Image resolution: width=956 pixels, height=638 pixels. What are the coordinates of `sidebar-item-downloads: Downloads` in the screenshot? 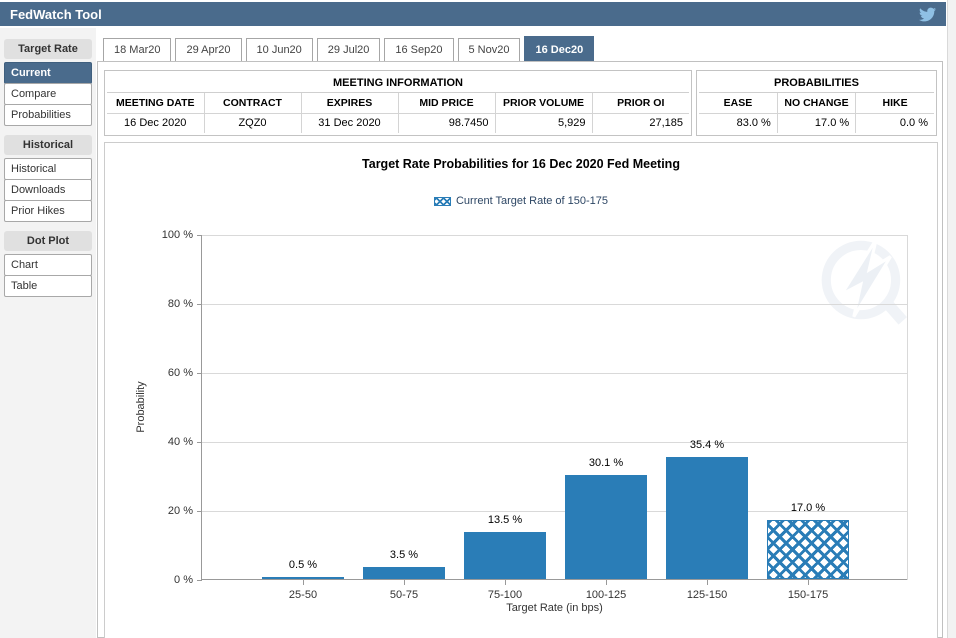 It's located at (48, 190).